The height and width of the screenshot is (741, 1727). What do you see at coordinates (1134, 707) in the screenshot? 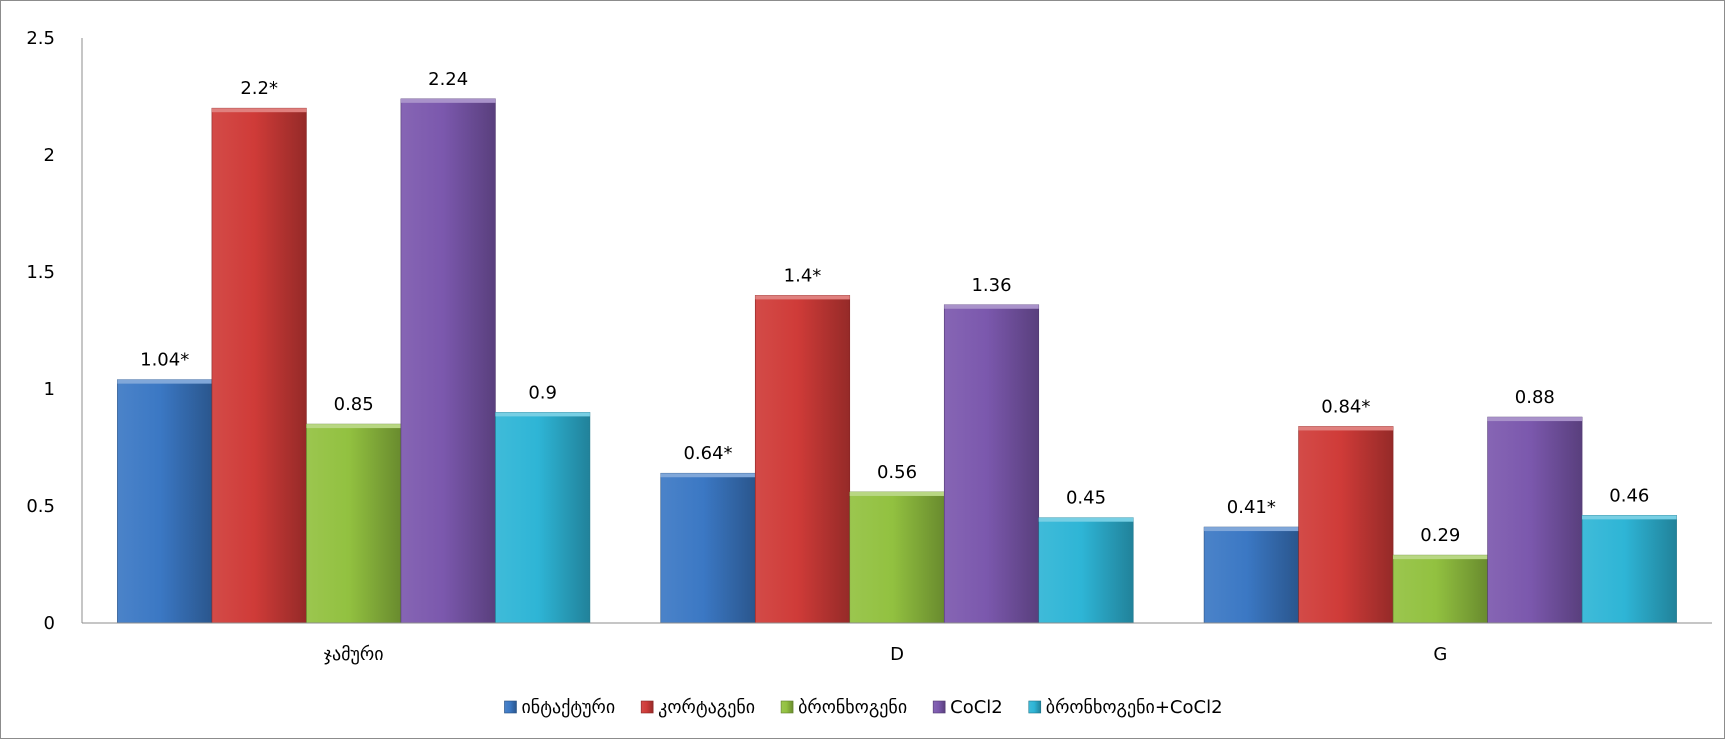
I see `legend-label: ბრონხოგენი+CoCl2` at bounding box center [1134, 707].